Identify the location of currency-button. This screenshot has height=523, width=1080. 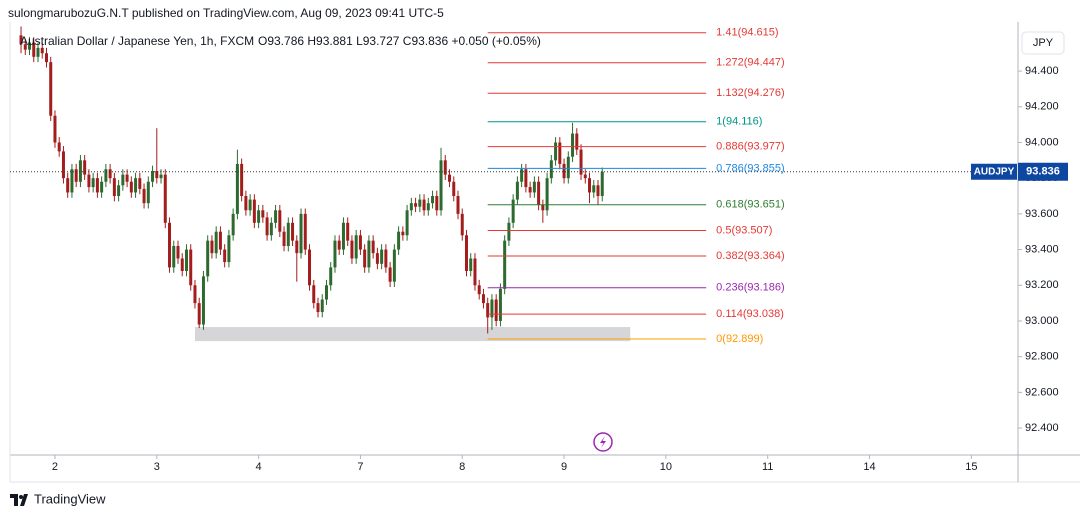
(1043, 43).